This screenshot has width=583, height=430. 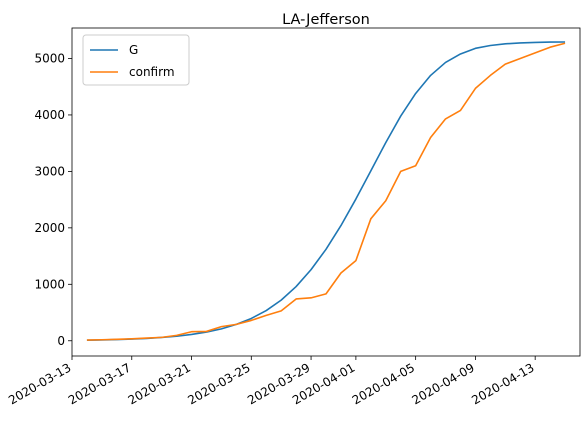 I want to click on y-tick-label: 1000, so click(x=49, y=284).